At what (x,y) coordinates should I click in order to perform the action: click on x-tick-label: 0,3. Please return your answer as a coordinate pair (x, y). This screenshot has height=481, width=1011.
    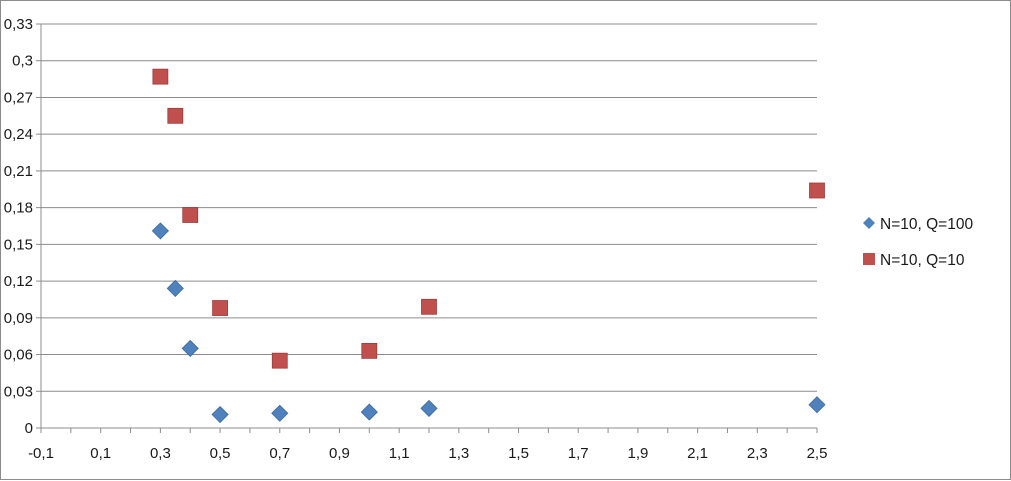
    Looking at the image, I should click on (160, 453).